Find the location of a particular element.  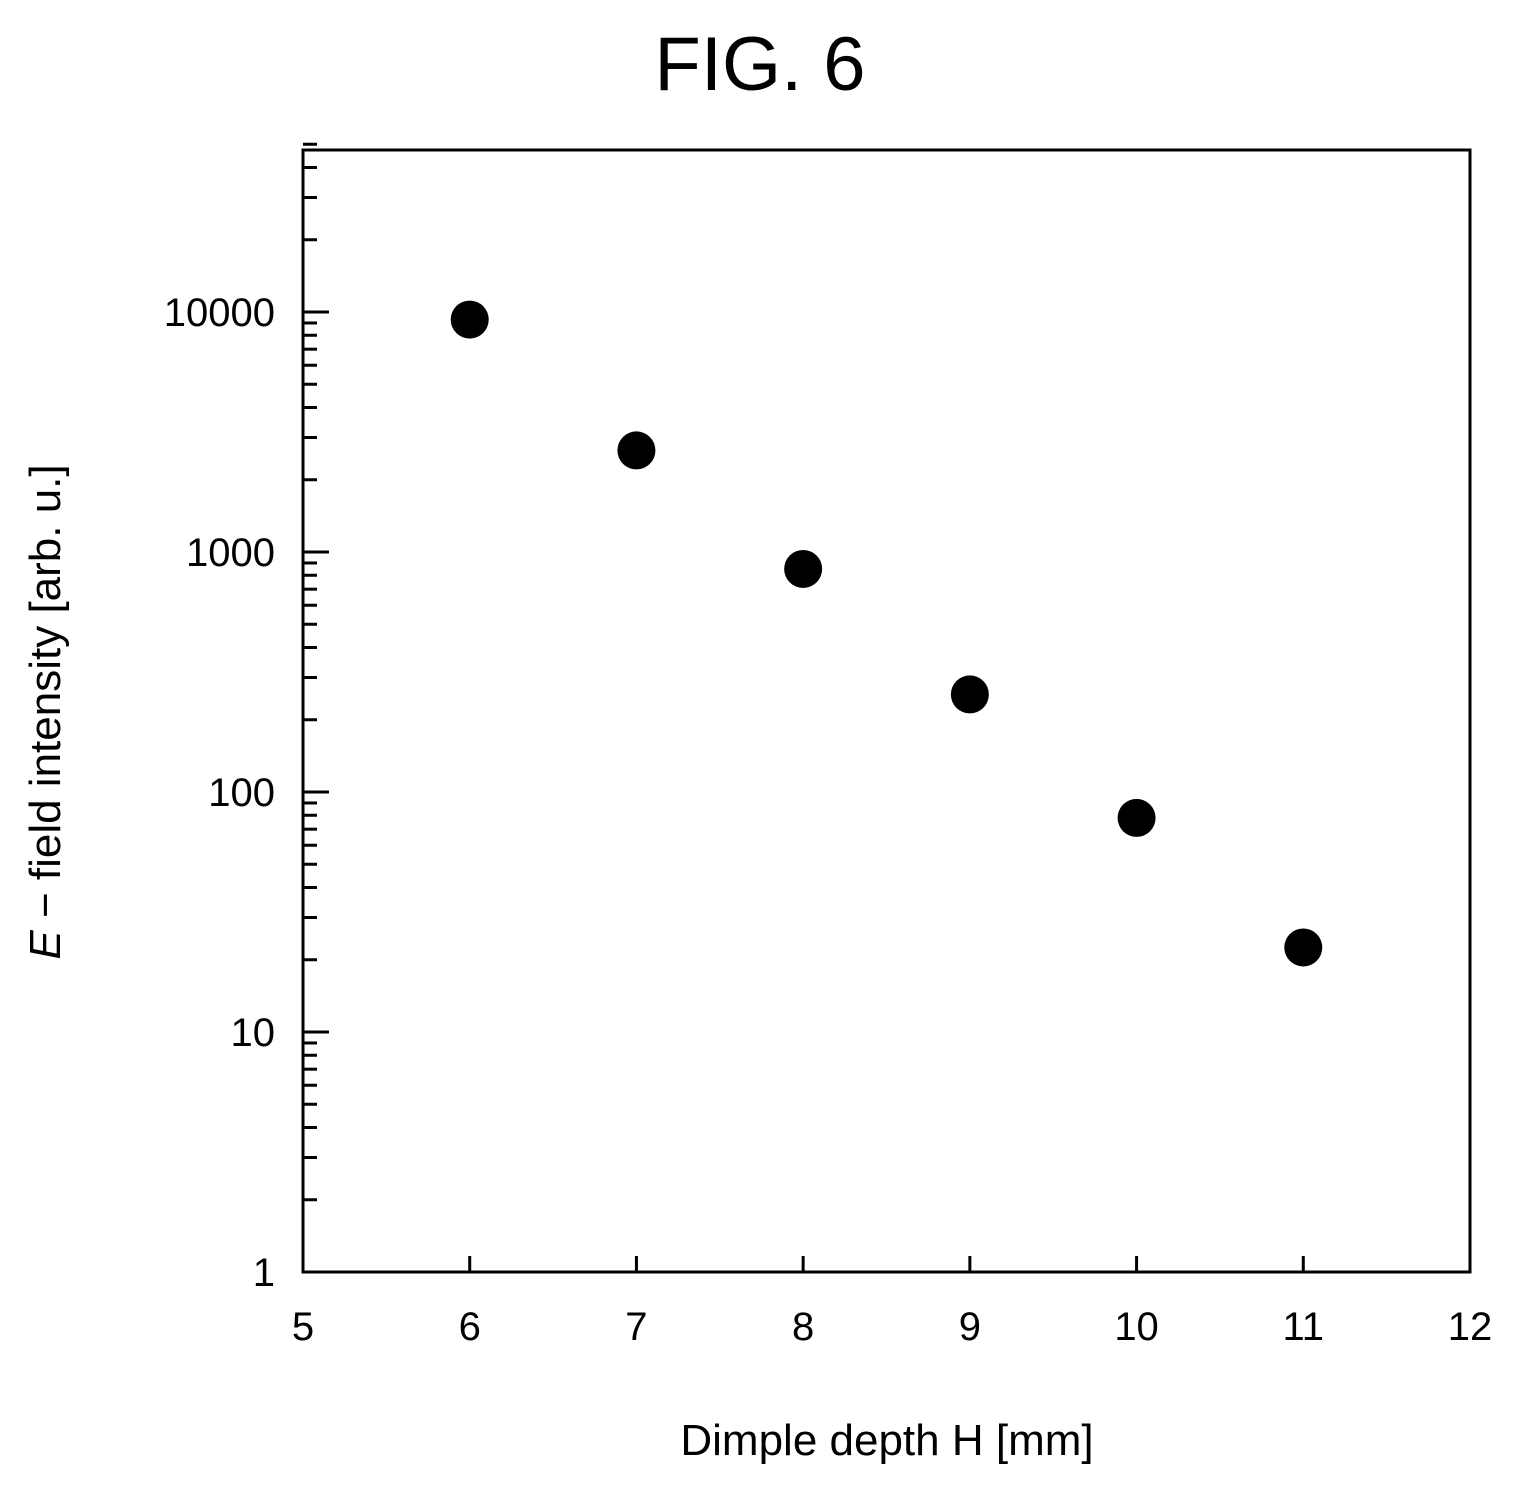

x-axis-ticks is located at coordinates (886, 1264).